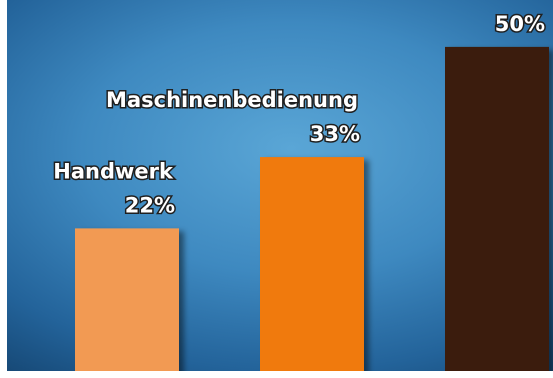 The width and height of the screenshot is (553, 378). What do you see at coordinates (520, 24) in the screenshot?
I see `value-label-hilfsarbeit: 50%` at bounding box center [520, 24].